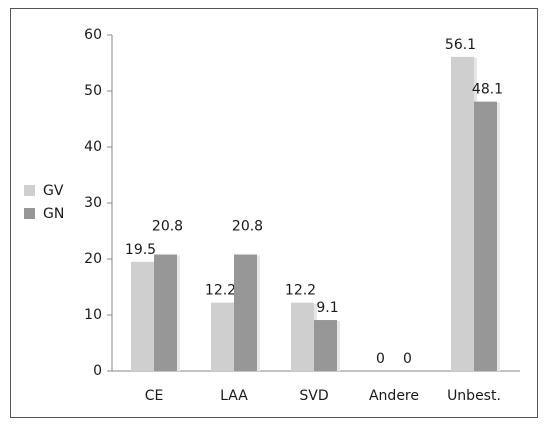 This screenshot has width=550, height=429. Describe the element at coordinates (462, 214) in the screenshot. I see `bar-gv-unbest` at that location.